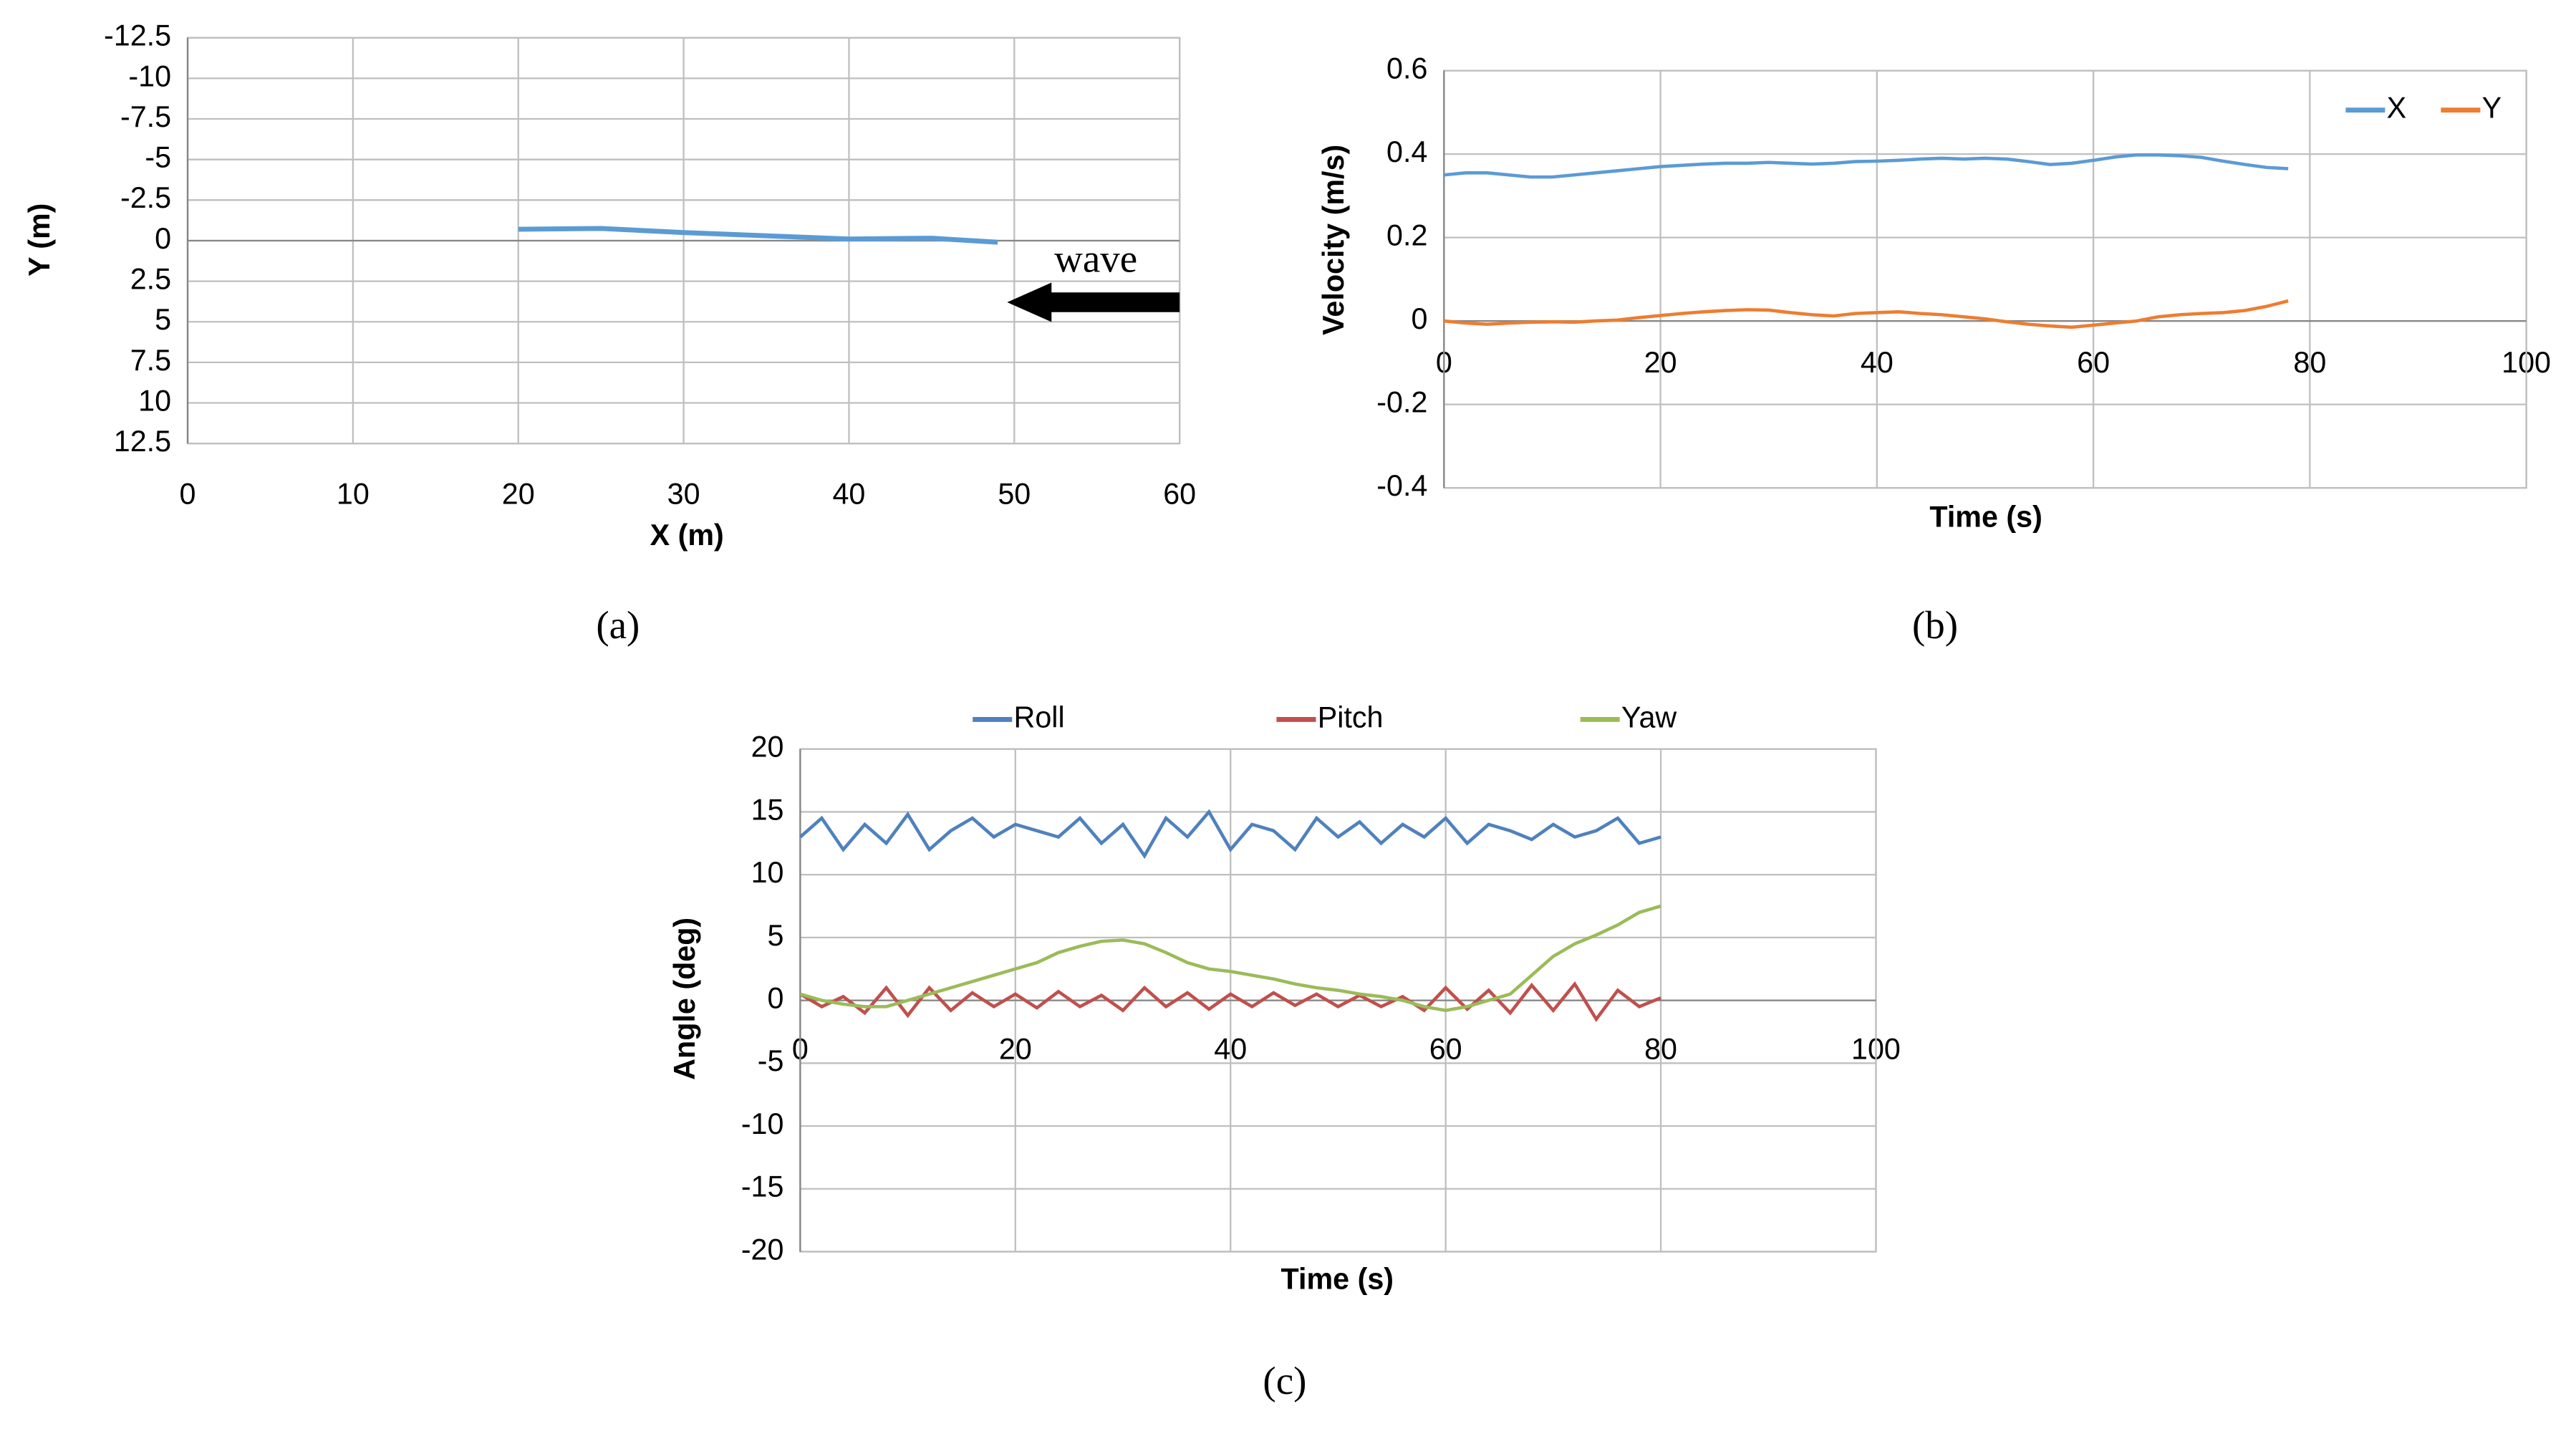 This screenshot has width=2576, height=1434. What do you see at coordinates (1649, 717) in the screenshot?
I see `legend-label: Yaw` at bounding box center [1649, 717].